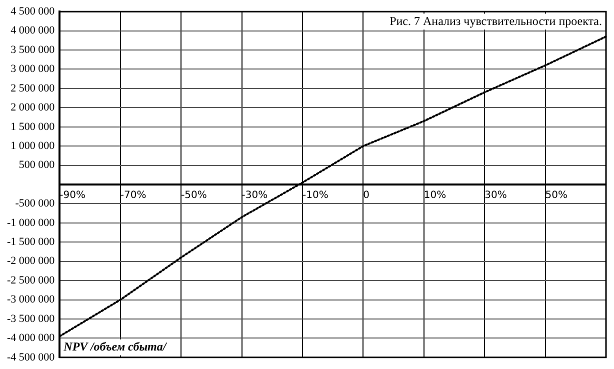 The image size is (614, 369). What do you see at coordinates (33, 126) in the screenshot?
I see `y-tick-label: 1 500 000` at bounding box center [33, 126].